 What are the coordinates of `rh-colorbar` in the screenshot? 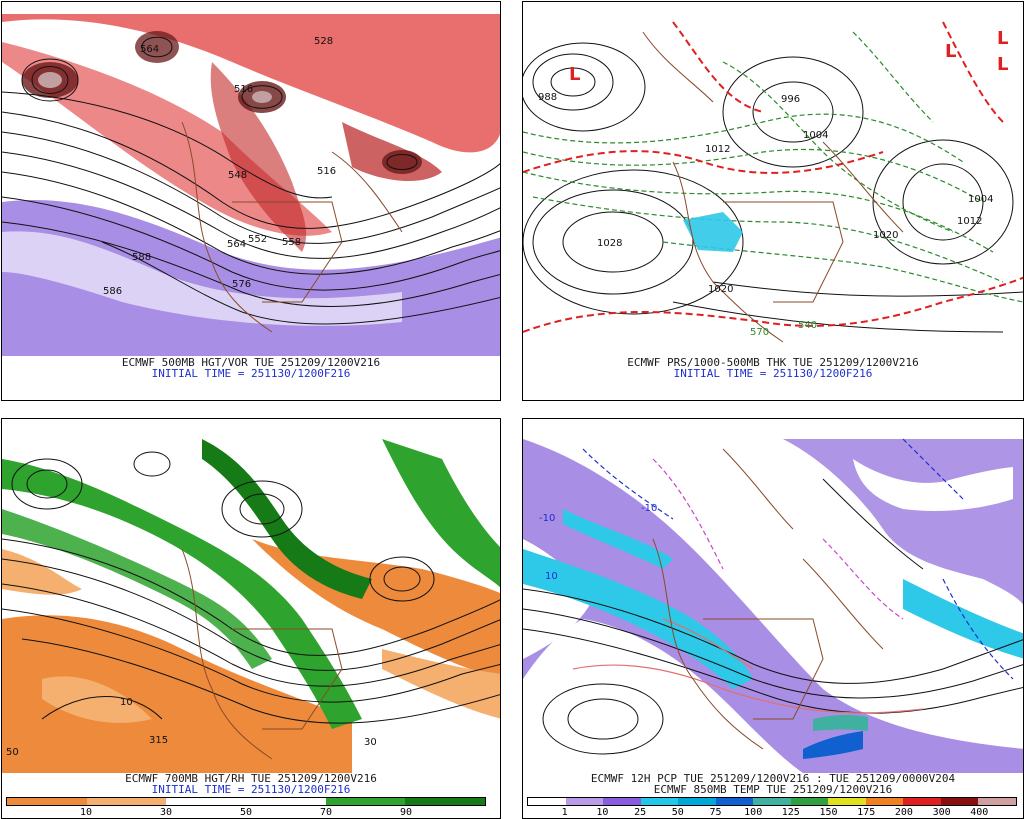 It's located at (246, 801).